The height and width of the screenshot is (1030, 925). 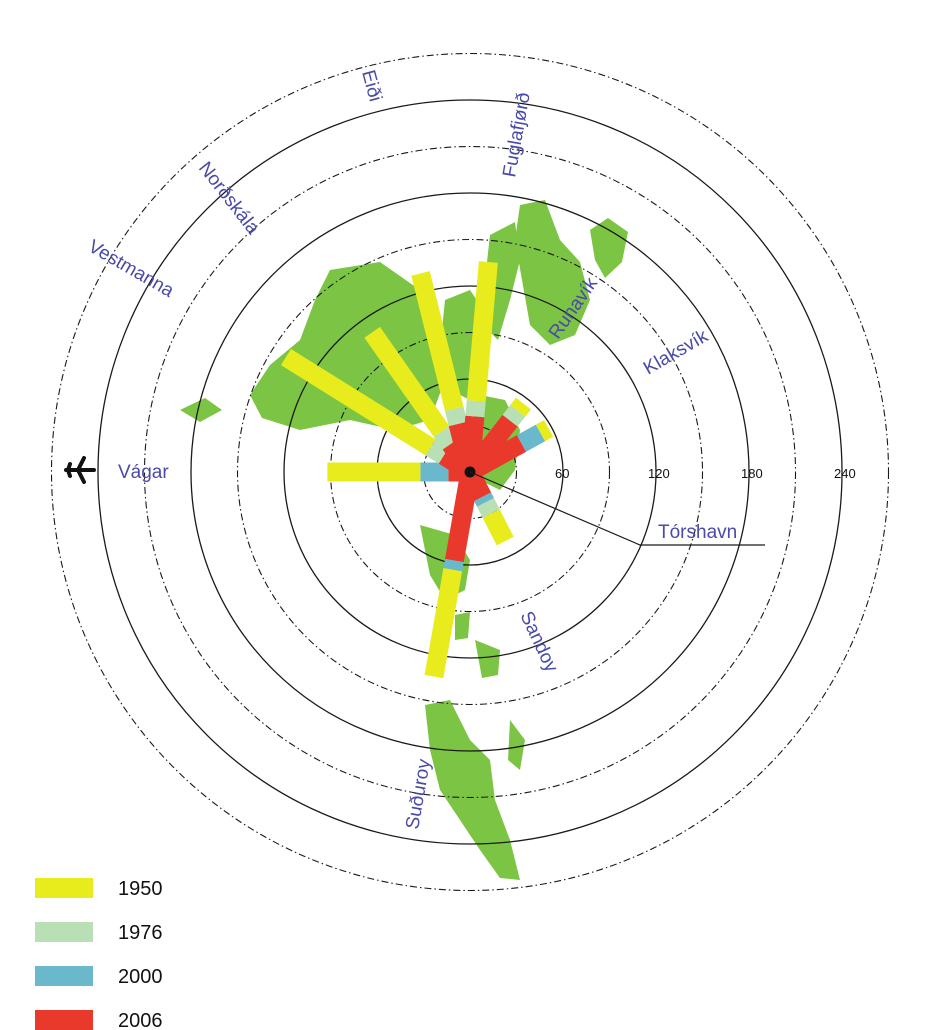 What do you see at coordinates (99, 954) in the screenshot?
I see `legend: 1950 1976 2000 2006` at bounding box center [99, 954].